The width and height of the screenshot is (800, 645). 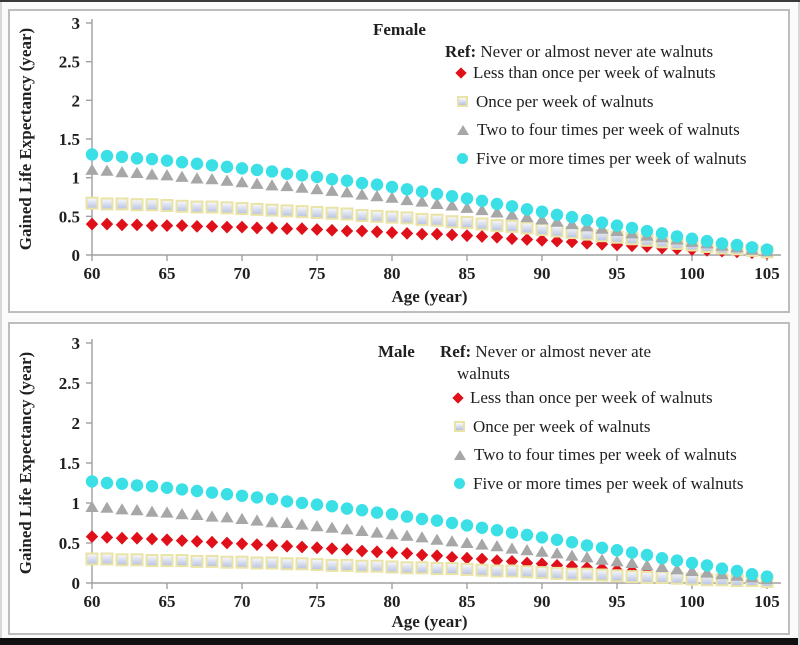 What do you see at coordinates (69, 543) in the screenshot?
I see `y-tick-label: 0.5` at bounding box center [69, 543].